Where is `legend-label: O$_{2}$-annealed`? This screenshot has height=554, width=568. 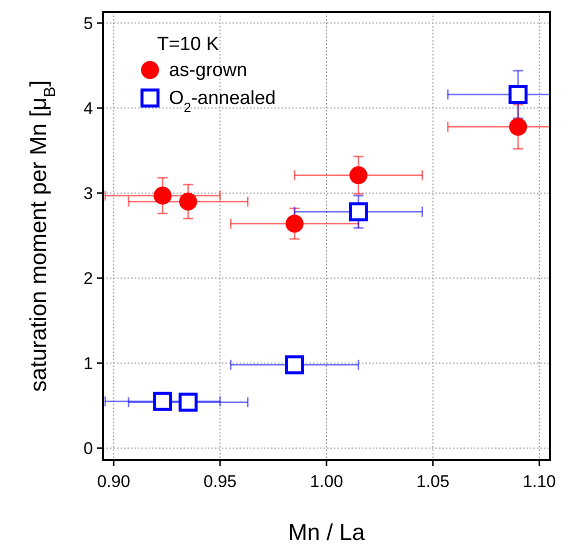
legend-label: O$_{2}$-annealed is located at coordinates (222, 101).